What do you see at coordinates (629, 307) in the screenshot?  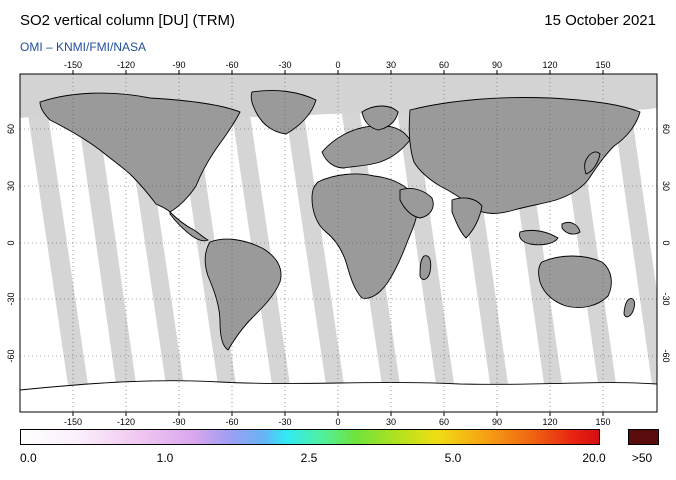 I see `new-zealand` at bounding box center [629, 307].